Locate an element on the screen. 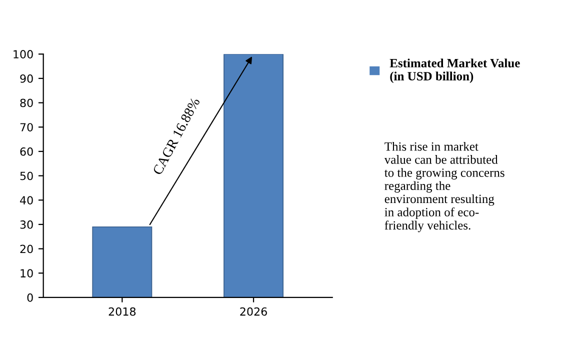  y-tick-label: 50 is located at coordinates (26, 176).